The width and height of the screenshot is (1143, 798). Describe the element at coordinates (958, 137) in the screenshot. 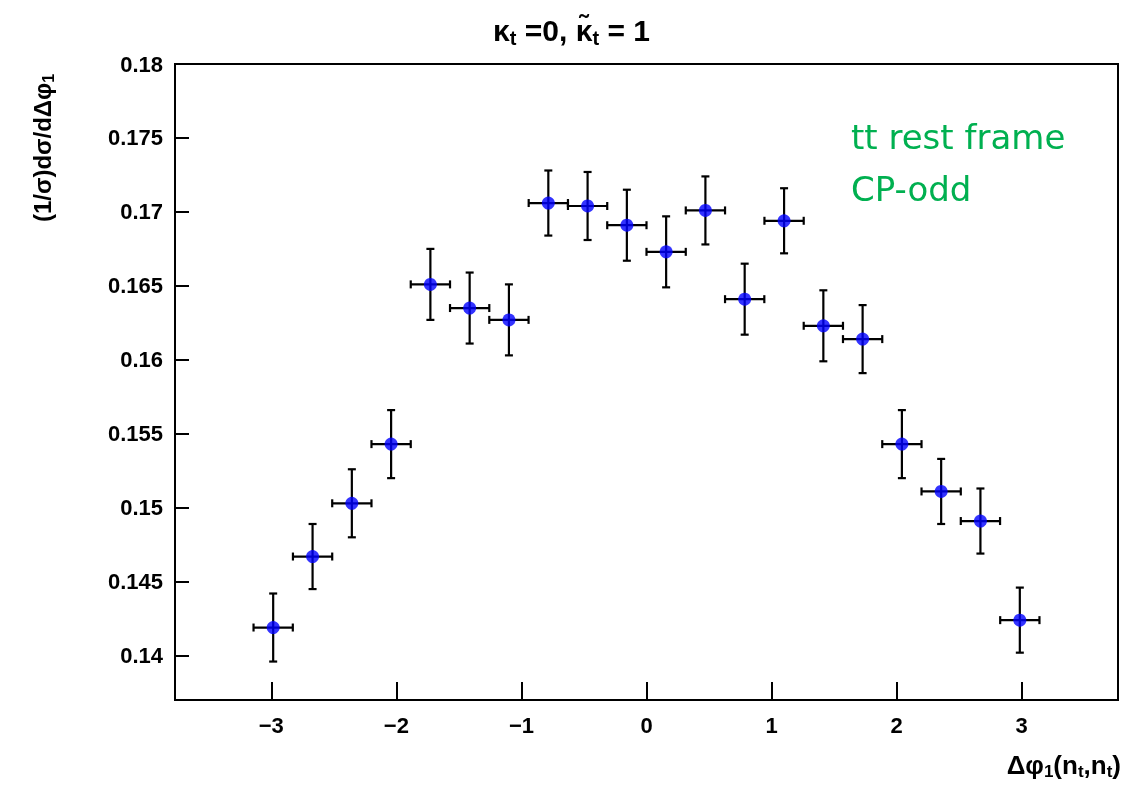

I see `annotation: tt rest frame` at that location.